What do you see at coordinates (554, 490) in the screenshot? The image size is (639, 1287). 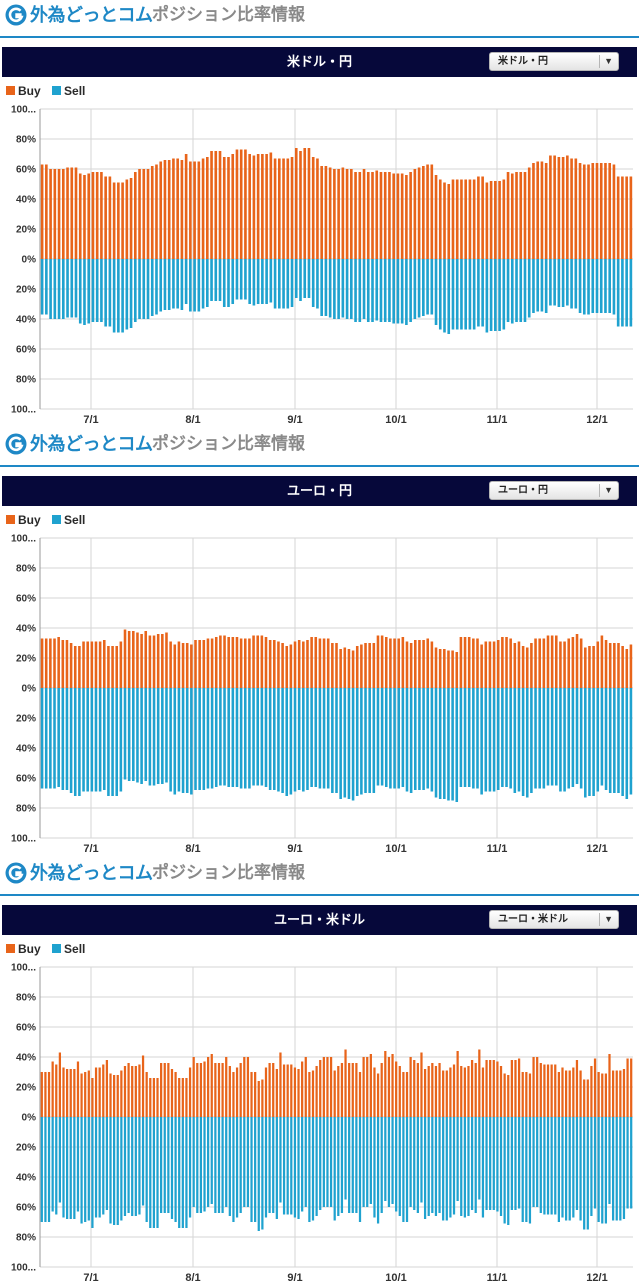 I see `currency-pair-select: ユーロ・円 ▼` at bounding box center [554, 490].